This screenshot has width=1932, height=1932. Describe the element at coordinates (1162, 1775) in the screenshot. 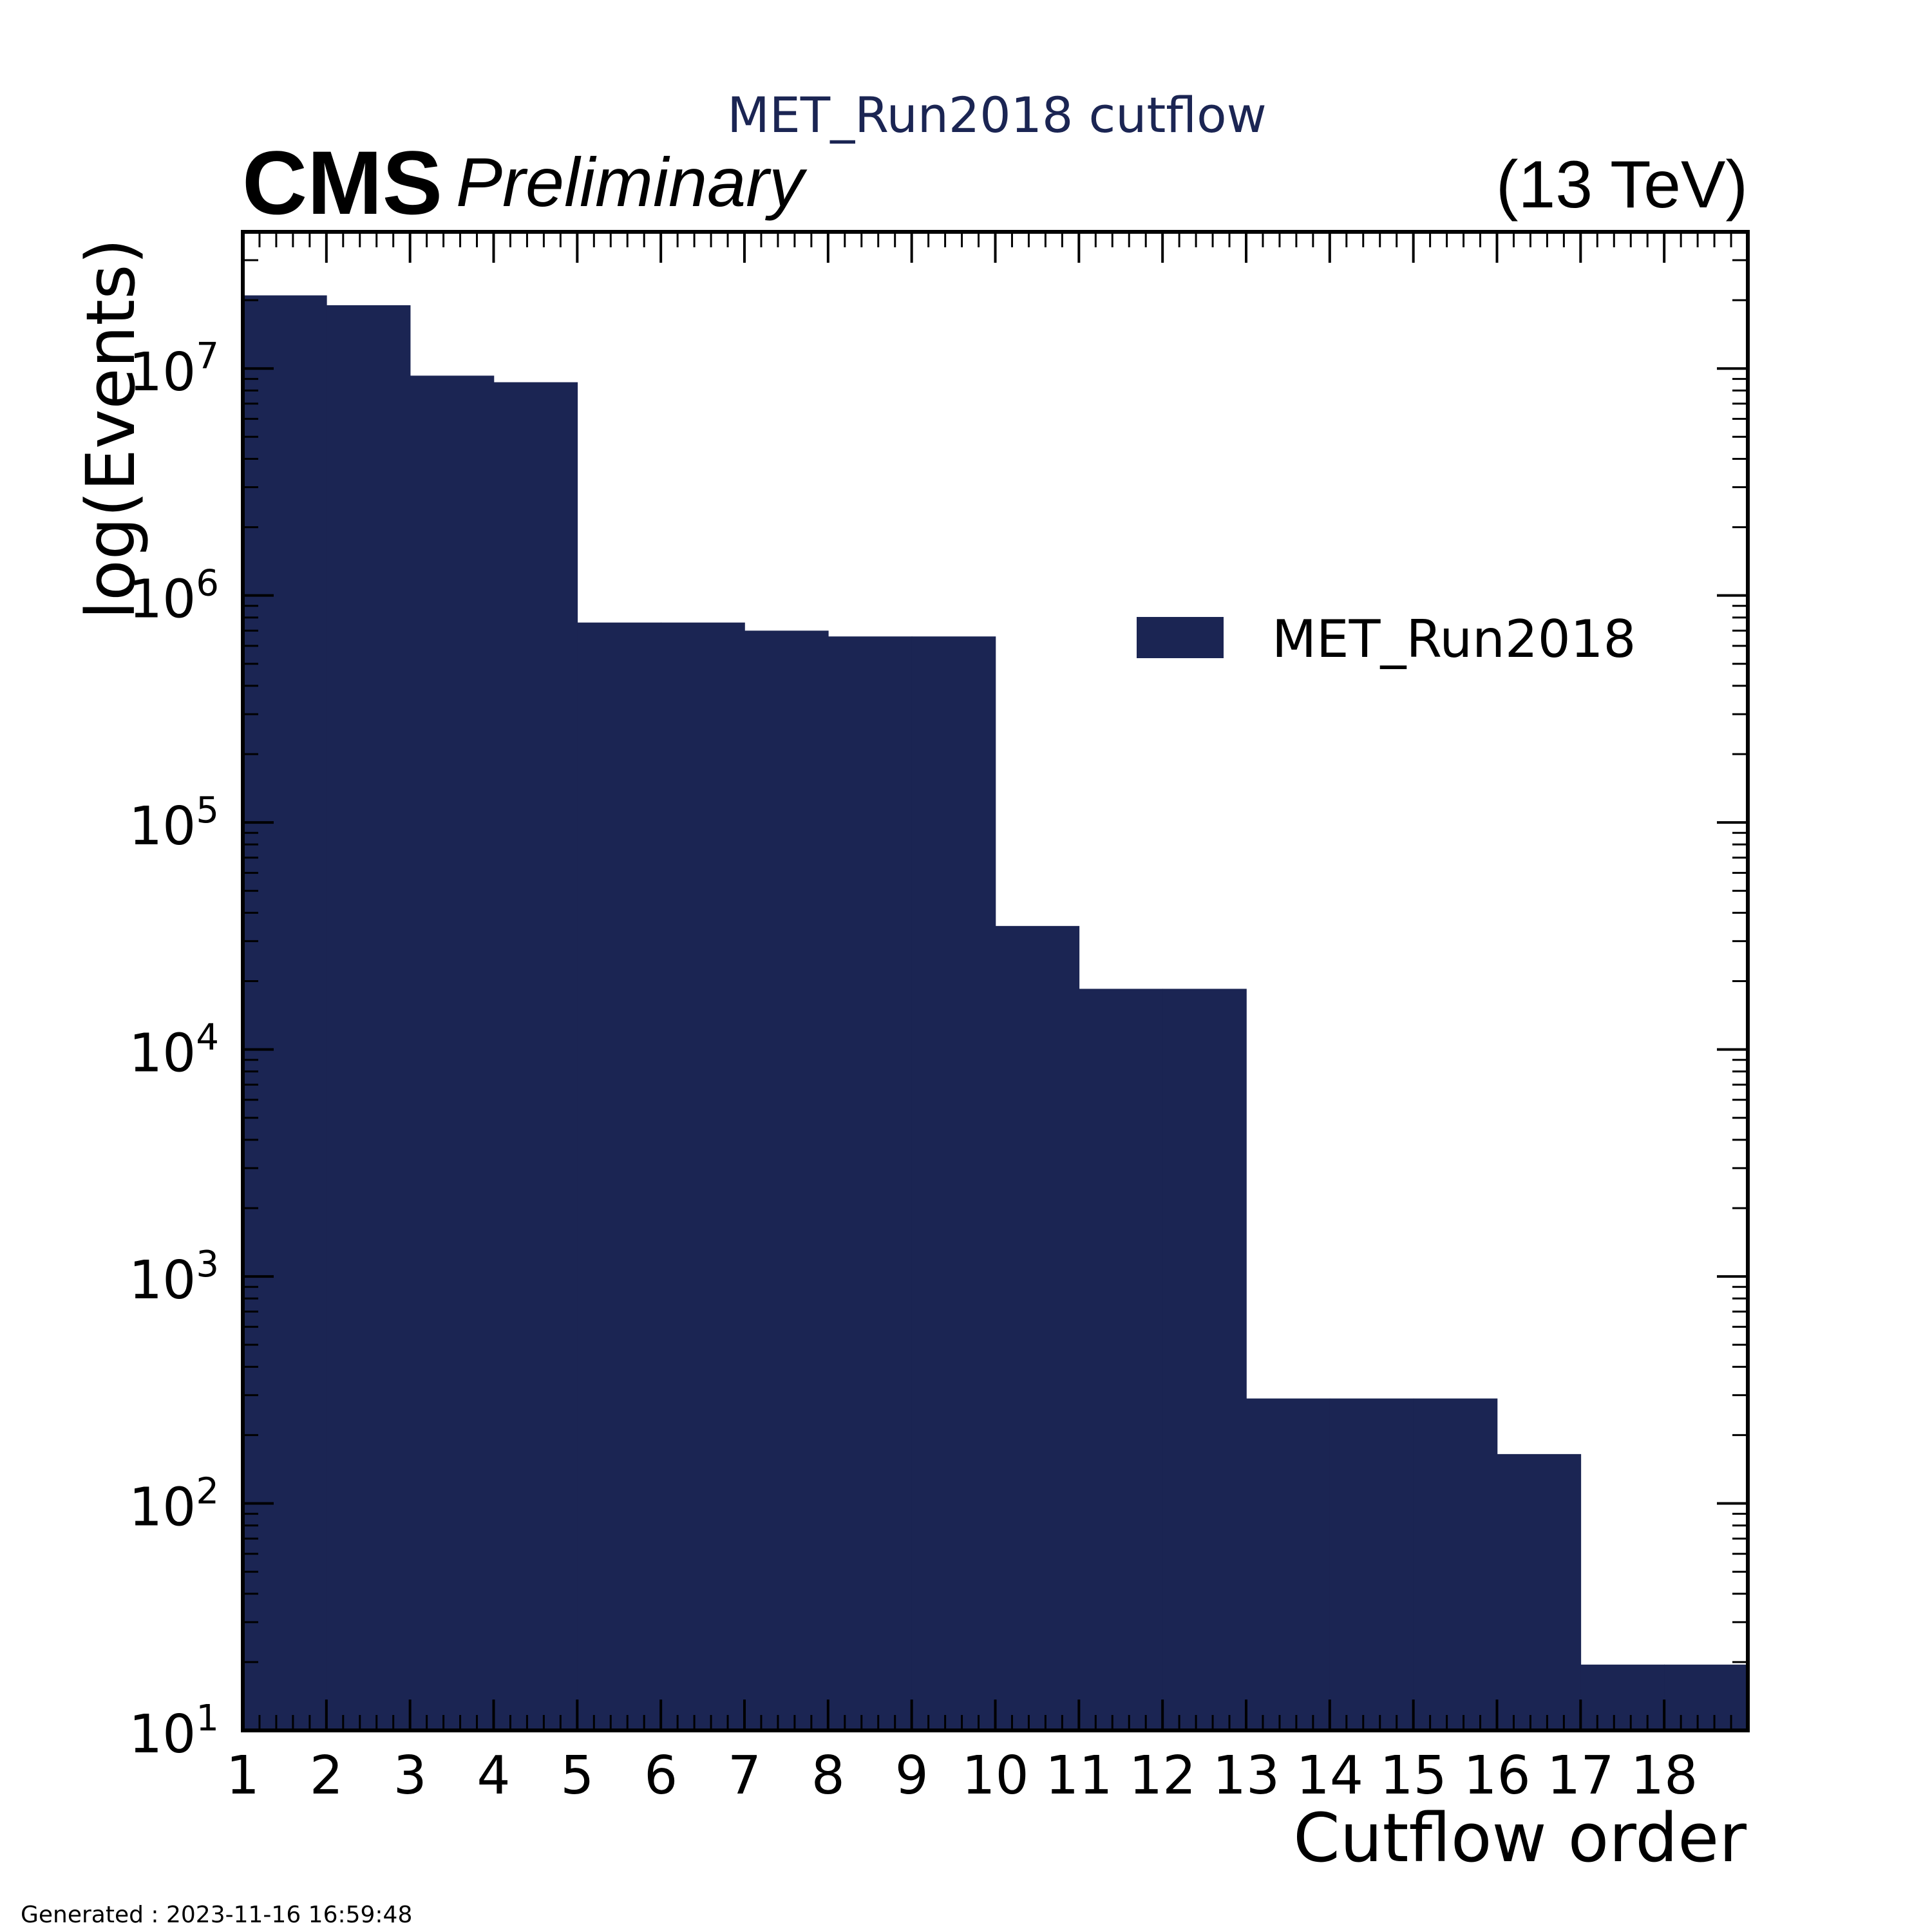

I see `x-tick-label: 12` at that location.